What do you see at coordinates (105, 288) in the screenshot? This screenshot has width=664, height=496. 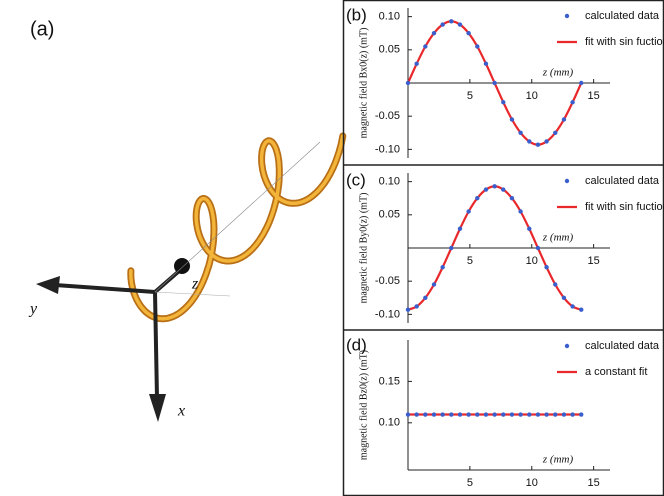 I see `y-axis-arrow` at bounding box center [105, 288].